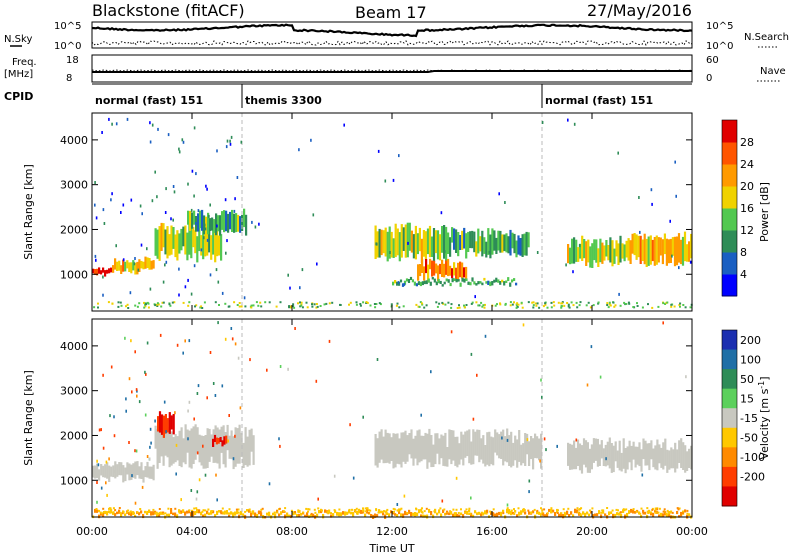 The image size is (800, 554). What do you see at coordinates (392, 43) in the screenshot?
I see `noise-search-trace` at bounding box center [392, 43].